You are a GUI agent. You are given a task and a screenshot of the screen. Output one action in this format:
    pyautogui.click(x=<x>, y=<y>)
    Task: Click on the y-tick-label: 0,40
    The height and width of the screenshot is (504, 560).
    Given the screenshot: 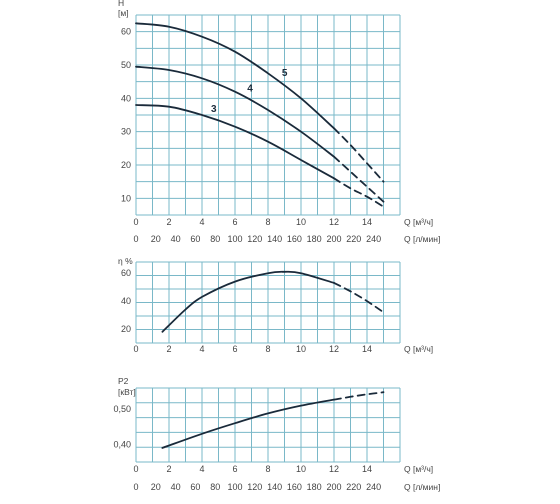 What is the action you would take?
    pyautogui.click(x=122, y=444)
    